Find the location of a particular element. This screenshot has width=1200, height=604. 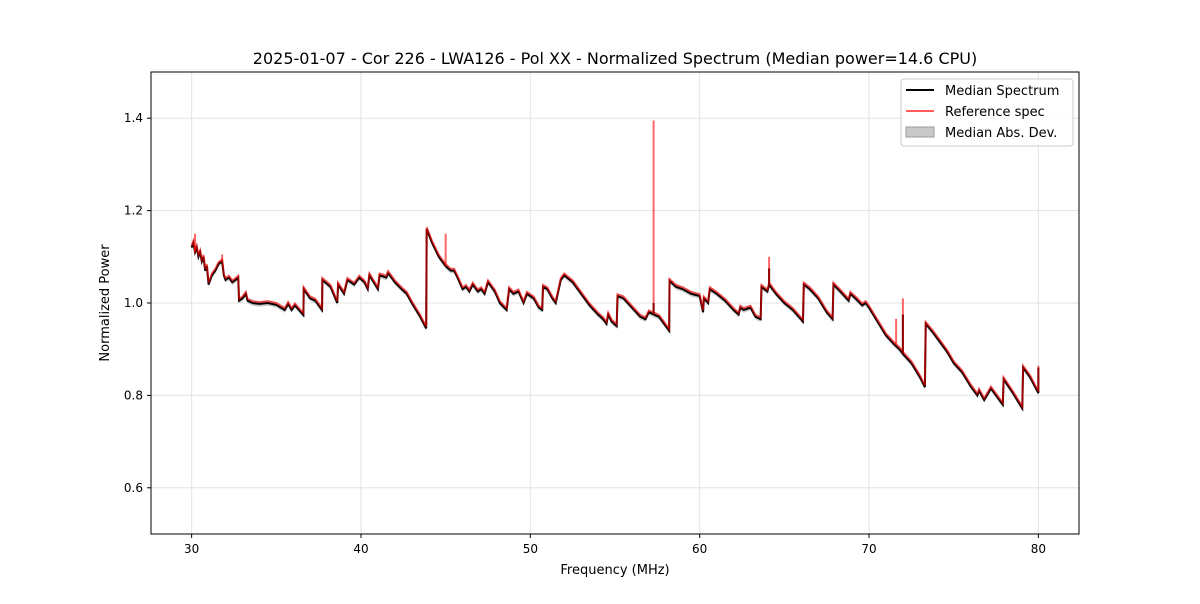

x-tick-label: 40 is located at coordinates (360, 549).